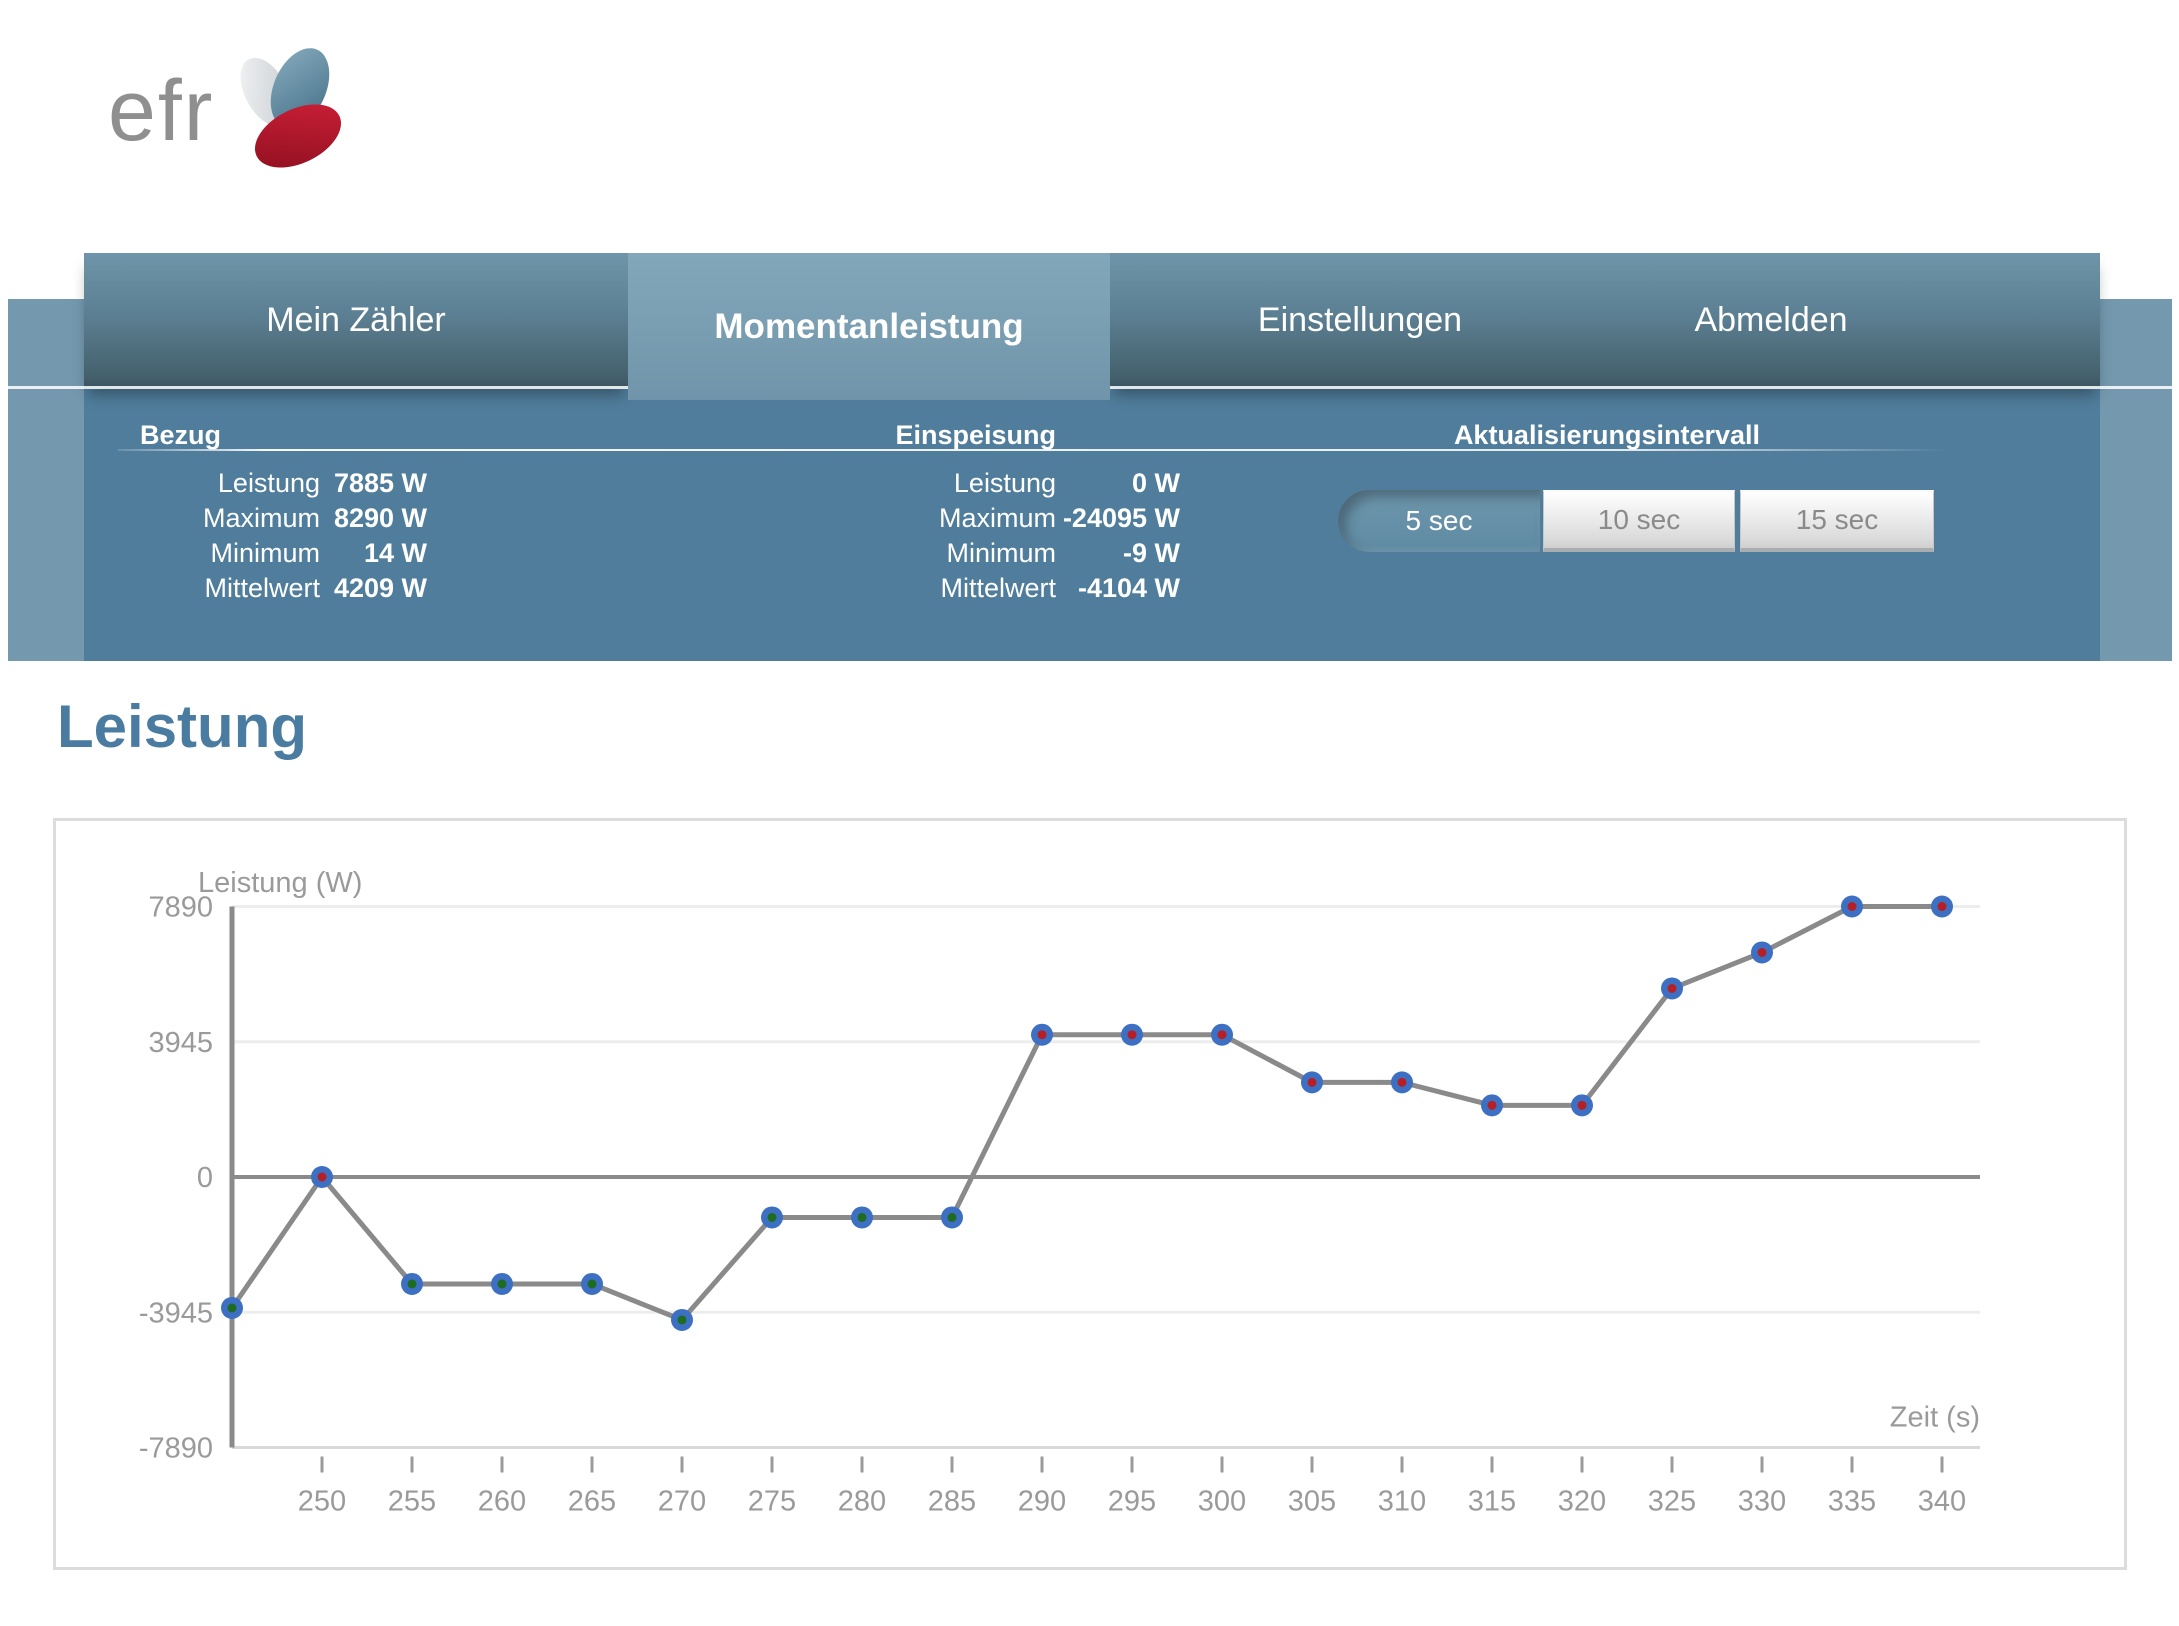  What do you see at coordinates (975, 435) in the screenshot?
I see `einspeisung-header: Einspeisung` at bounding box center [975, 435].